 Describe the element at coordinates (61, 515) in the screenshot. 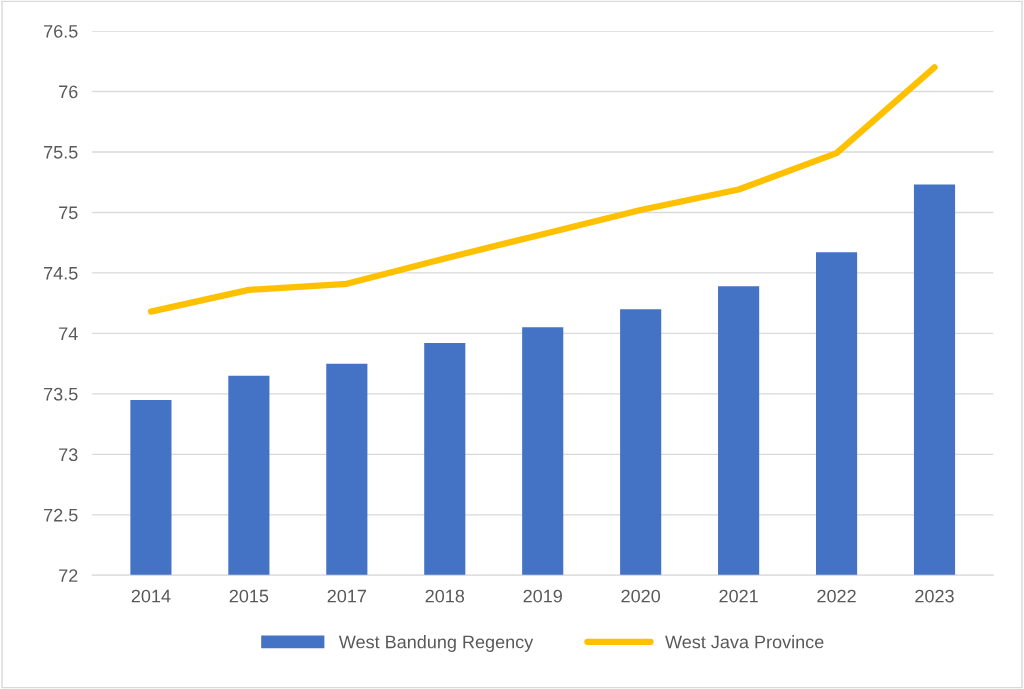

I see `y-tick-label: 72.5` at that location.